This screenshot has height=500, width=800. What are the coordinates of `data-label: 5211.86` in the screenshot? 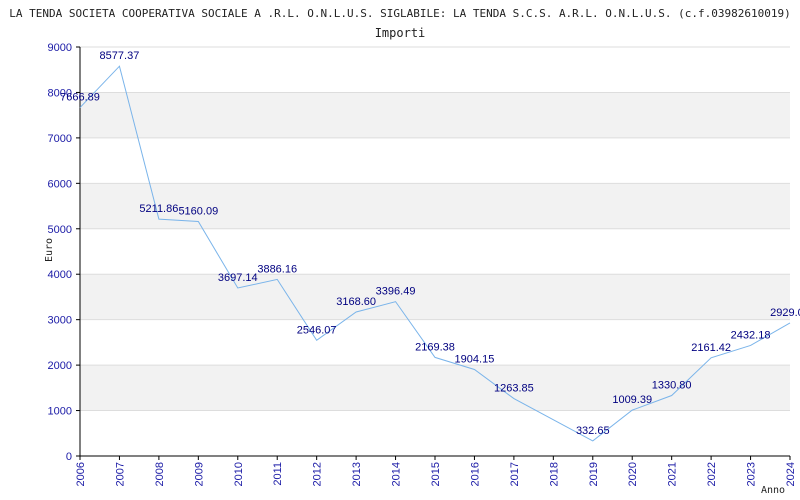 It's located at (158, 209).